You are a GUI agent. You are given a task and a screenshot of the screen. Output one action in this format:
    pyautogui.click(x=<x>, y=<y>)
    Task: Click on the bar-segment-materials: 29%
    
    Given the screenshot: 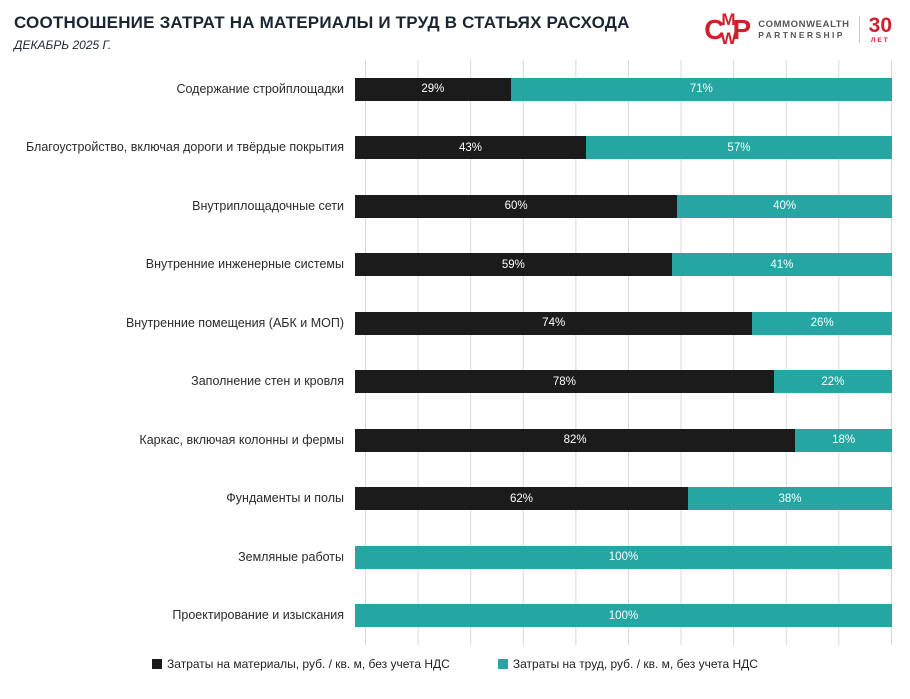 What is the action you would take?
    pyautogui.click(x=433, y=89)
    